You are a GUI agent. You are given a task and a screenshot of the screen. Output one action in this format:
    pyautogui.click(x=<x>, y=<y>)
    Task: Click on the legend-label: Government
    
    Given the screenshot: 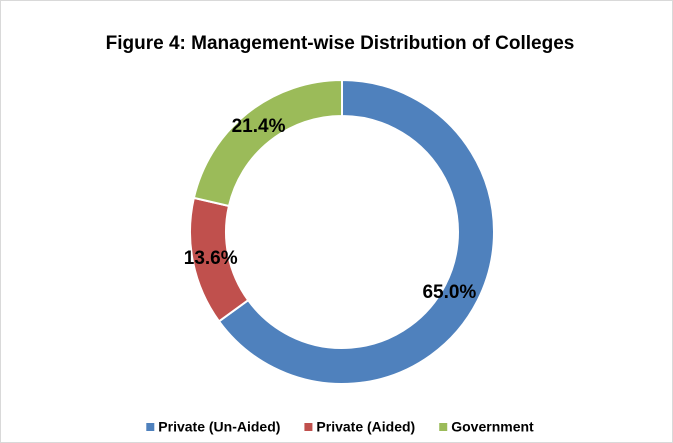 What is the action you would take?
    pyautogui.click(x=492, y=427)
    